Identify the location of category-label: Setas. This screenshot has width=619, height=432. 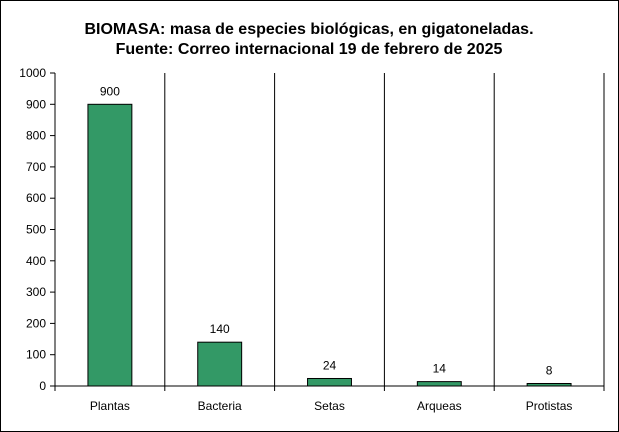
(329, 406).